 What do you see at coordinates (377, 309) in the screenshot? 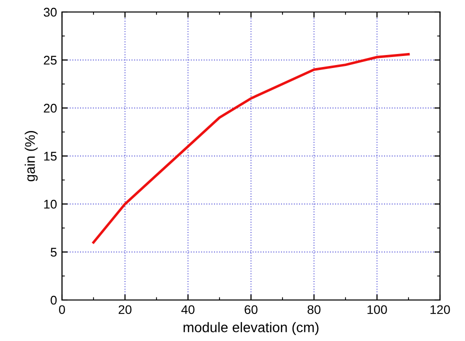
I see `x-tick-label: 100` at bounding box center [377, 309].